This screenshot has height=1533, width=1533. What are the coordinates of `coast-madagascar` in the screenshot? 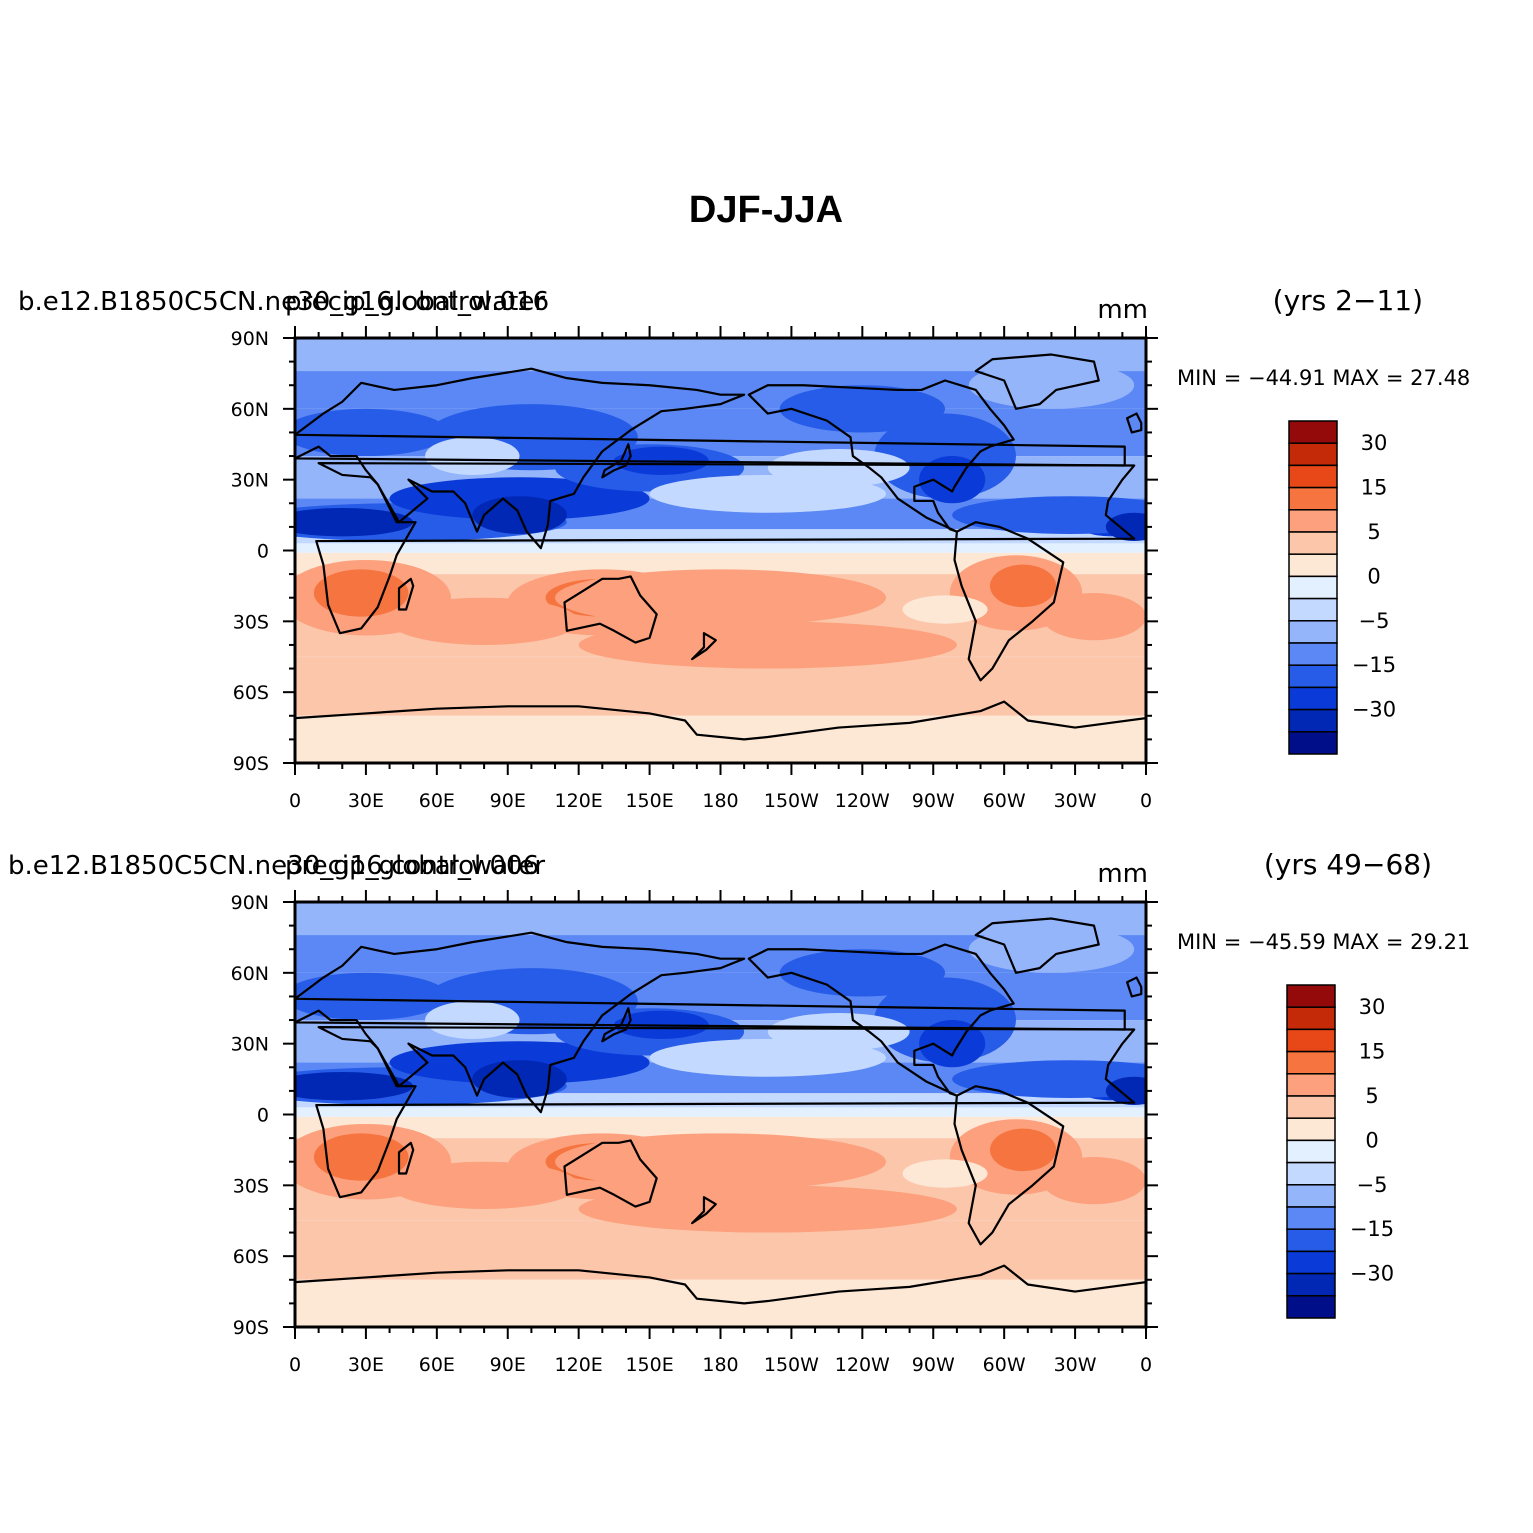 It's located at (406, 1158).